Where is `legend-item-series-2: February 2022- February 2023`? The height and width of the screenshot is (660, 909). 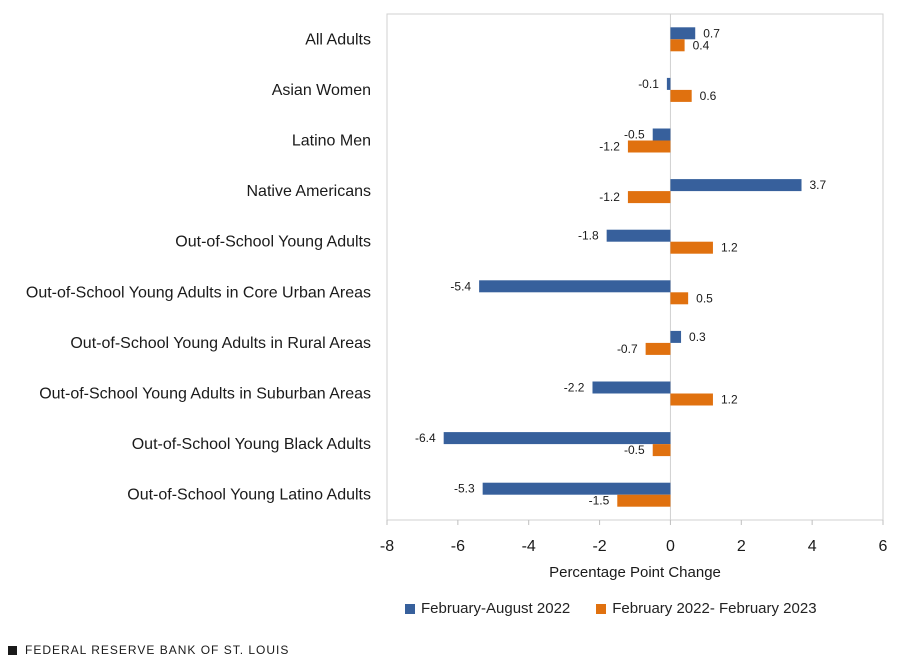
legend-item-series-2: February 2022- February 2023 is located at coordinates (706, 608).